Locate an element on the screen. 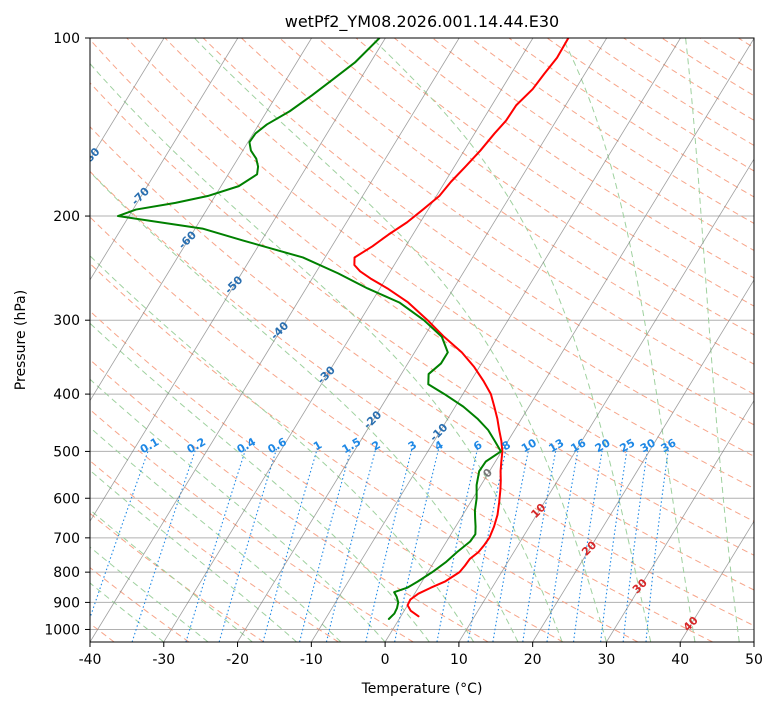 The width and height of the screenshot is (775, 712). x-tick-label: -30 is located at coordinates (163, 660).